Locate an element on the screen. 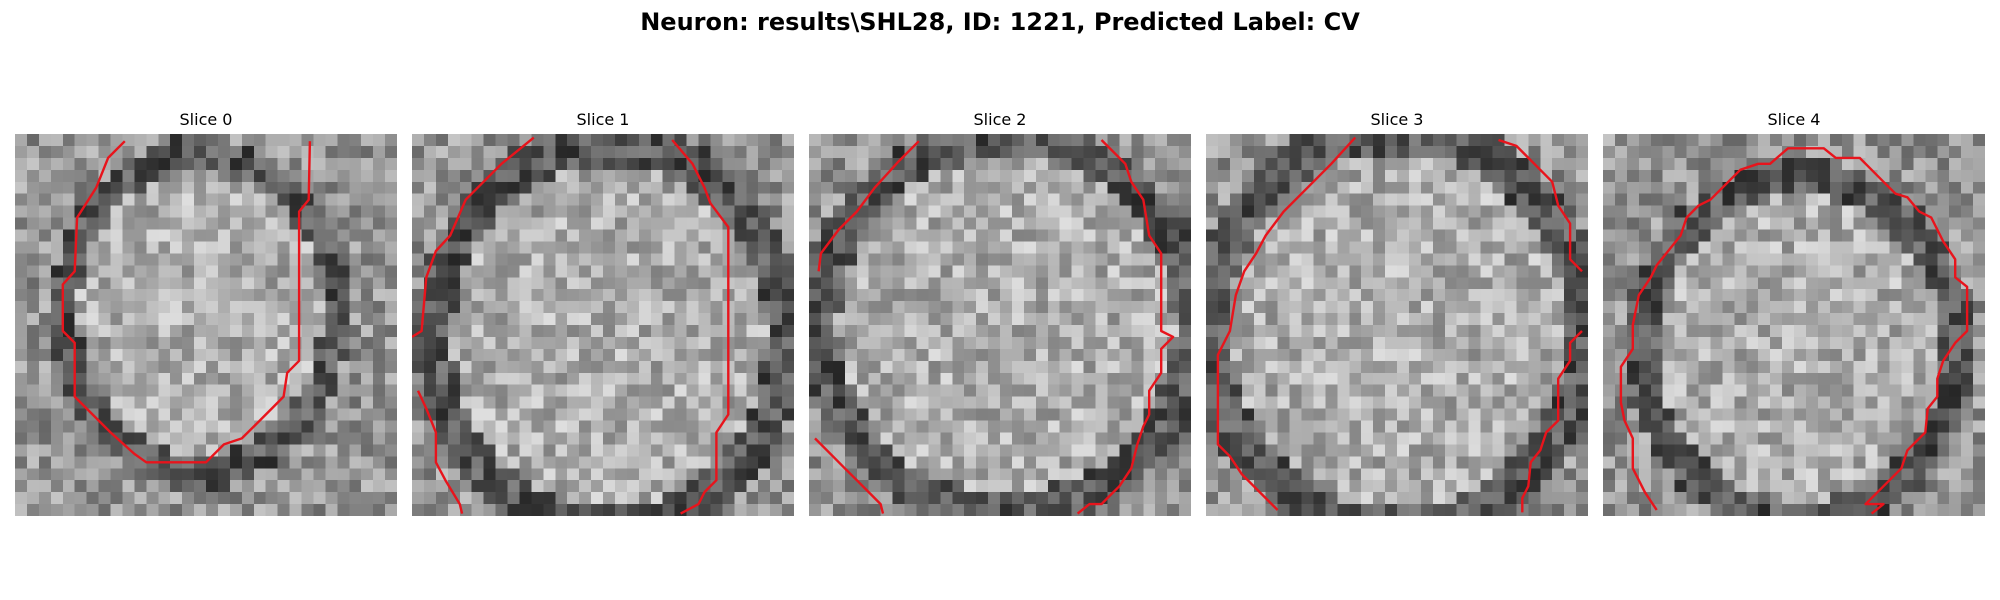 This screenshot has width=2000, height=600. slice-panel-2: Slice 2 is located at coordinates (1000, 315).